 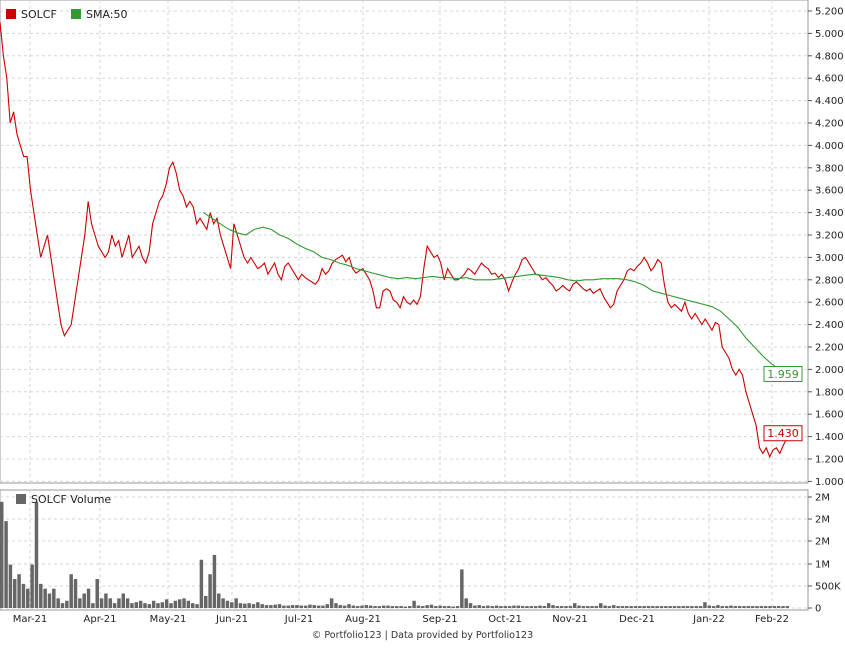 I want to click on price-y-tick-label: 1.600, so click(x=829, y=415).